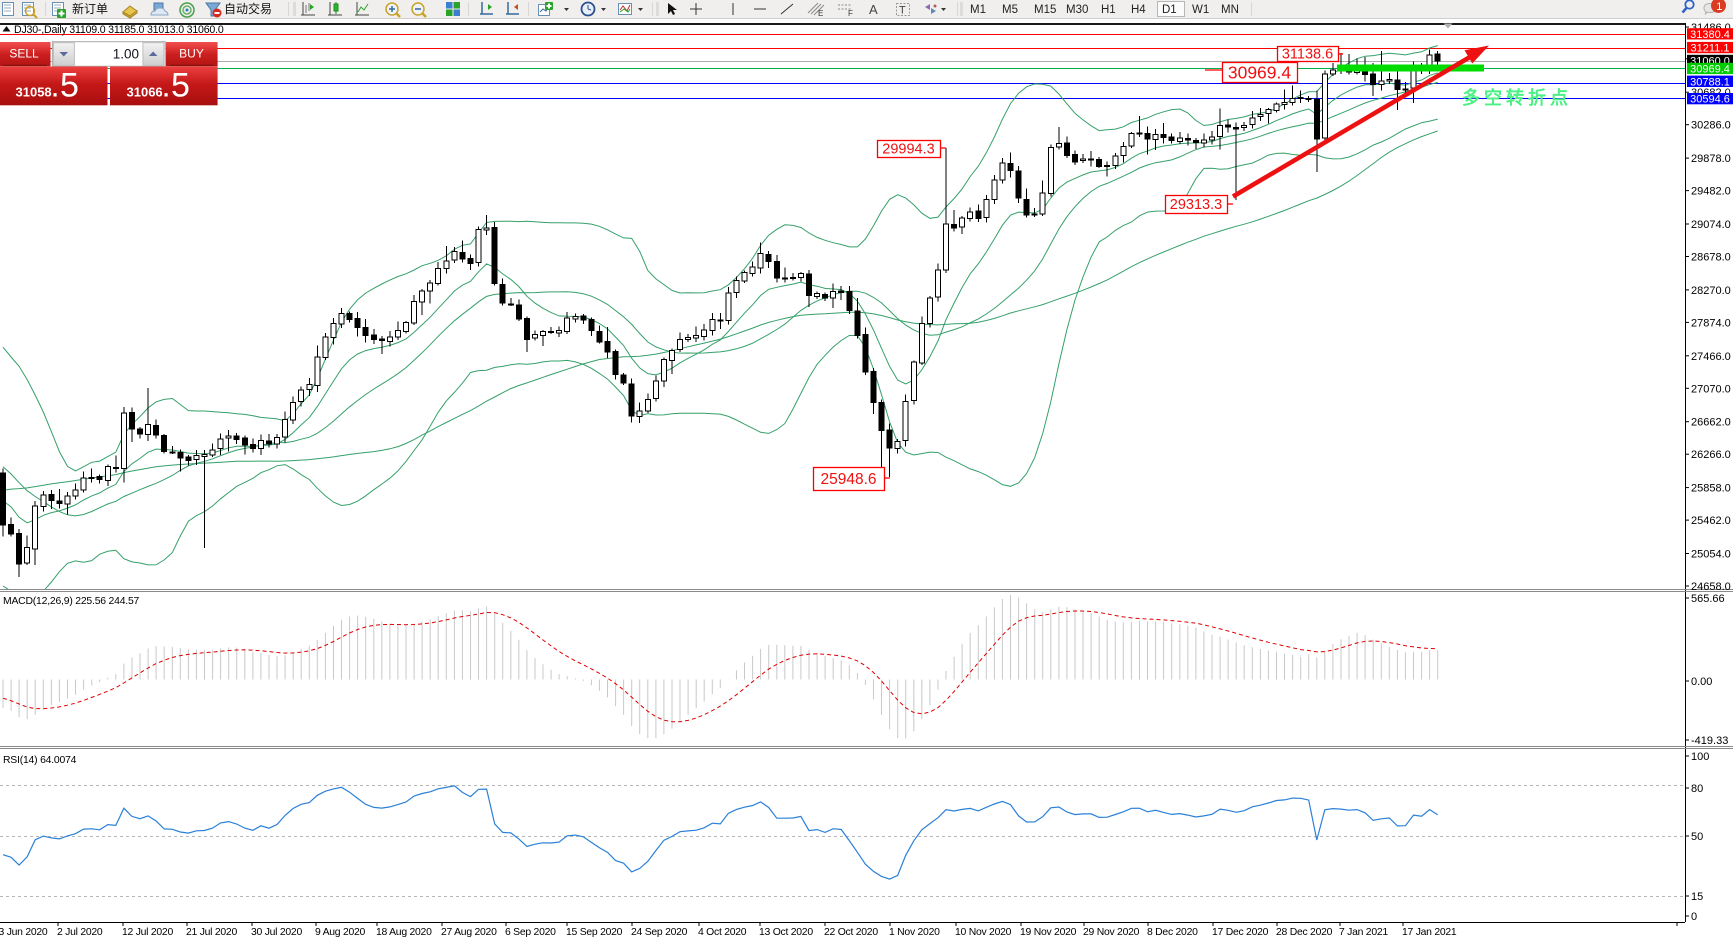 Image resolution: width=1733 pixels, height=944 pixels. I want to click on svg-text: 30286.0, so click(1711, 126).